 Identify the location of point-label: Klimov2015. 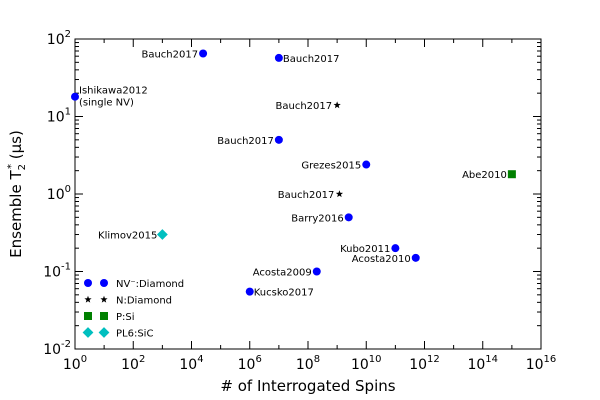
(127, 236).